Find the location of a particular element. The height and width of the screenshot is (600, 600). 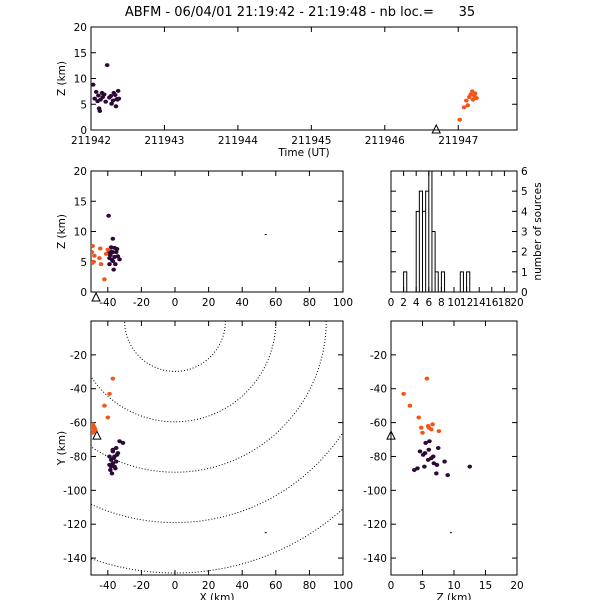

y-tick-label: -120 is located at coordinates (375, 525).